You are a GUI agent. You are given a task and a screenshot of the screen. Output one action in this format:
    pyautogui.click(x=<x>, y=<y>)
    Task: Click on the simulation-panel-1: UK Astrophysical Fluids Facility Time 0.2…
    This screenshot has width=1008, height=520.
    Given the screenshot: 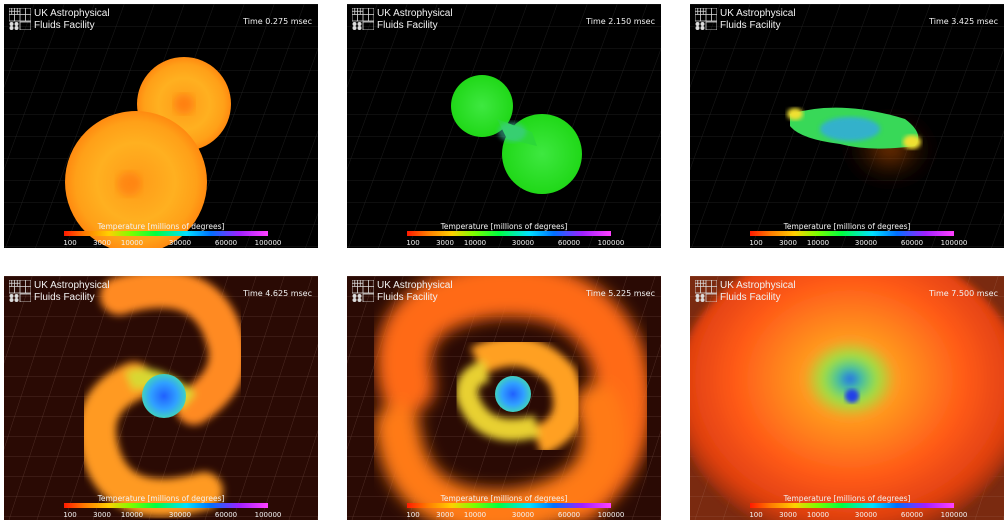 What is the action you would take?
    pyautogui.click(x=161, y=126)
    